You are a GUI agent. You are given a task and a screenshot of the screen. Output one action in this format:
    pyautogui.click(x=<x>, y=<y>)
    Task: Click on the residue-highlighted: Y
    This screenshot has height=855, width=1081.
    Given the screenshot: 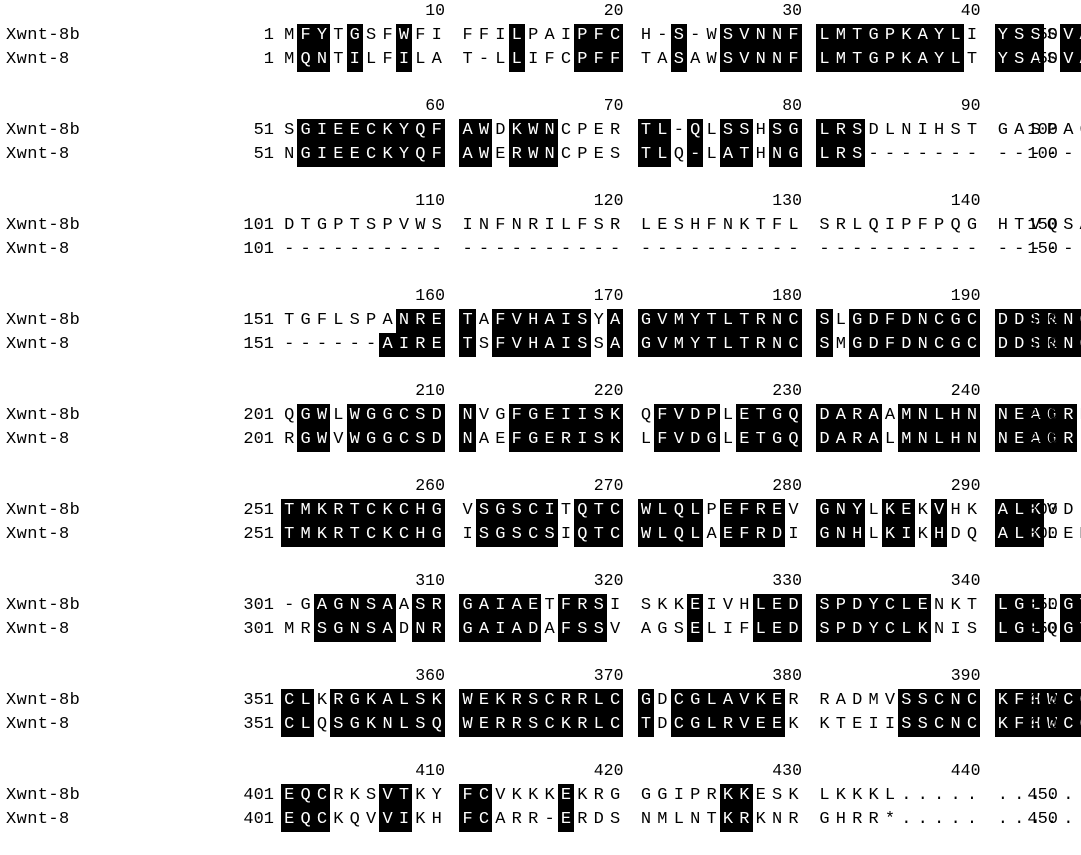 What is the action you would take?
    pyautogui.click(x=404, y=155)
    